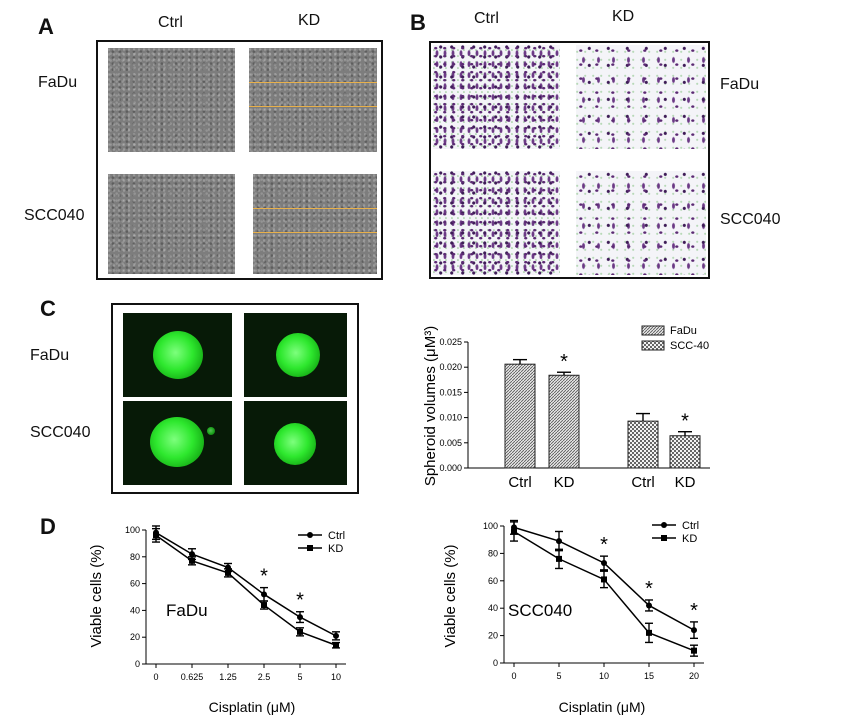  What do you see at coordinates (694, 676) in the screenshot?
I see `line-x-tick-label: 20` at bounding box center [694, 676].